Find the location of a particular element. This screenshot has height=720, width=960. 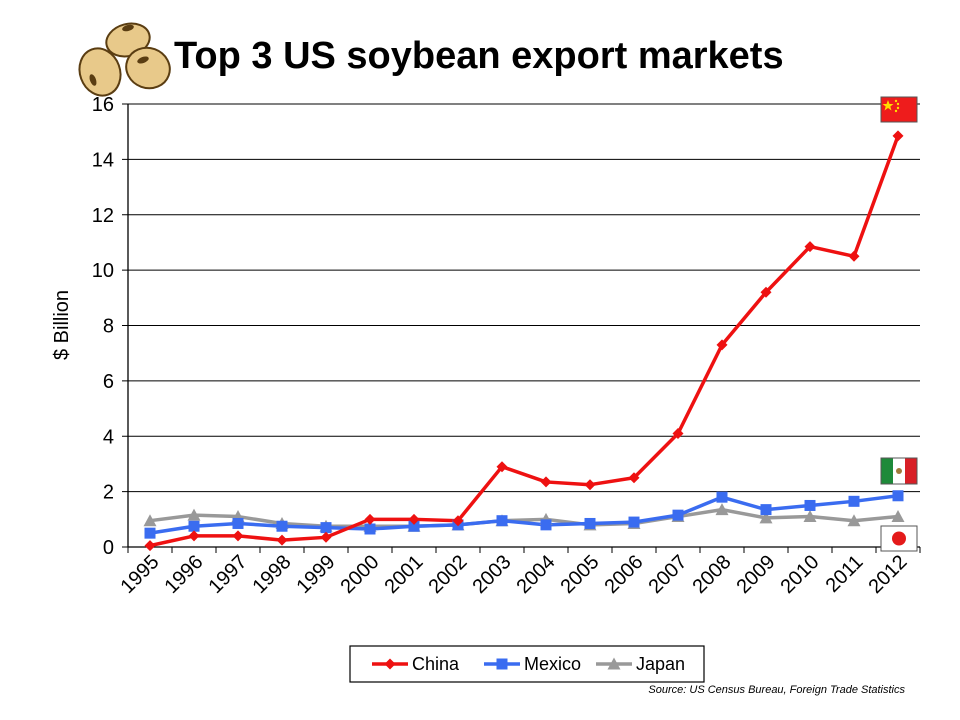

y-tick-label: 8 is located at coordinates (108, 327).